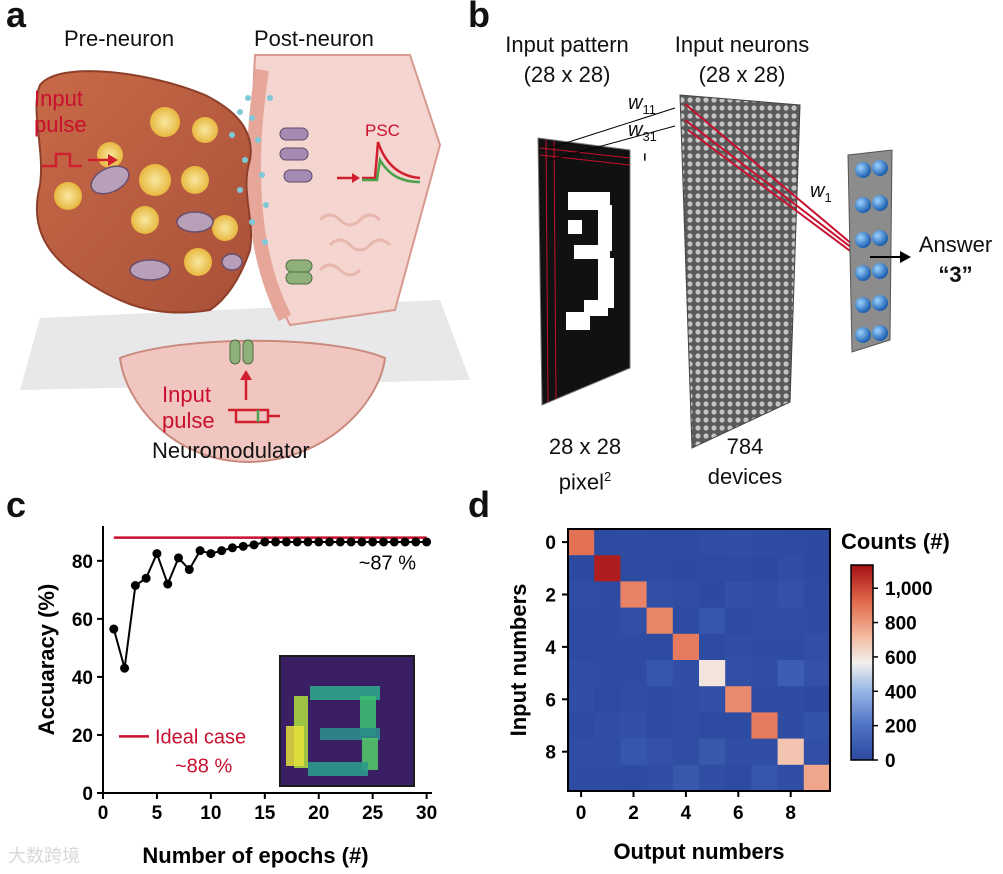  What do you see at coordinates (642, 131) in the screenshot?
I see `weight-w31-label: w31` at bounding box center [642, 131].